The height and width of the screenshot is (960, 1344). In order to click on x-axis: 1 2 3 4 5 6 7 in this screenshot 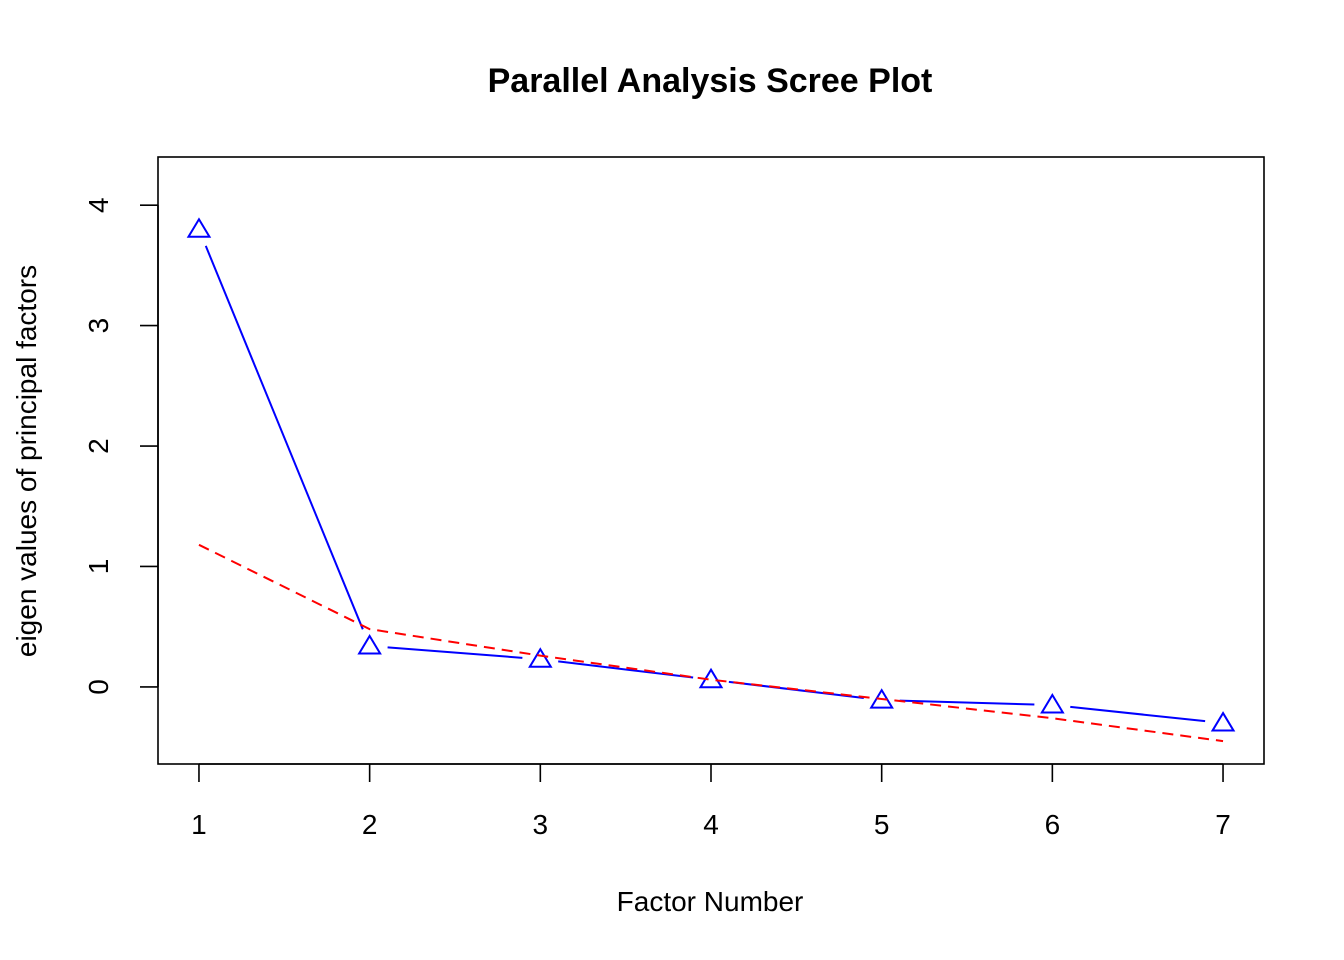, I will do `click(711, 801)`.